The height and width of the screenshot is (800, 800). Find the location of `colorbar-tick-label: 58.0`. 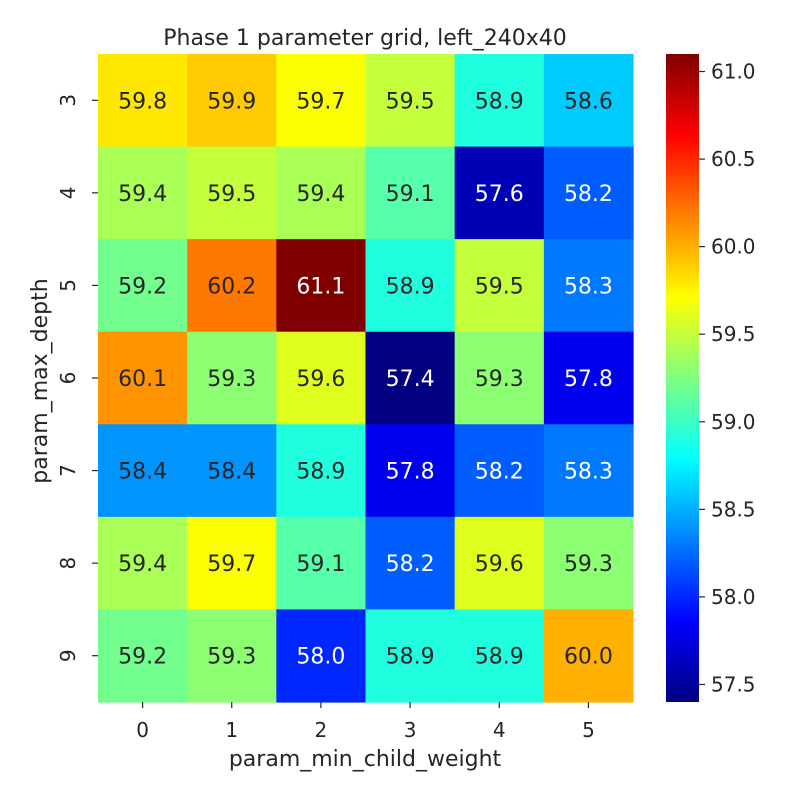

colorbar-tick-label: 58.0 is located at coordinates (733, 597).